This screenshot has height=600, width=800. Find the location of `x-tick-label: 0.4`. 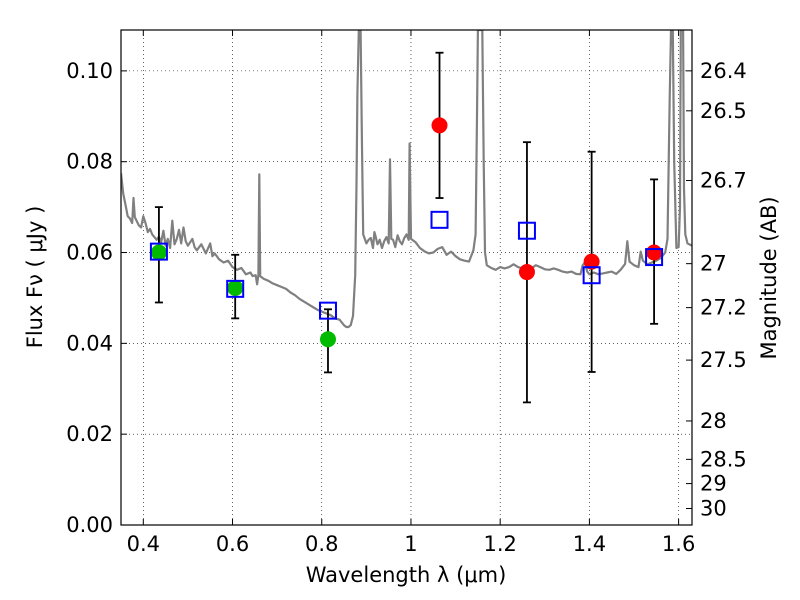

x-tick-label: 0.4 is located at coordinates (143, 544).